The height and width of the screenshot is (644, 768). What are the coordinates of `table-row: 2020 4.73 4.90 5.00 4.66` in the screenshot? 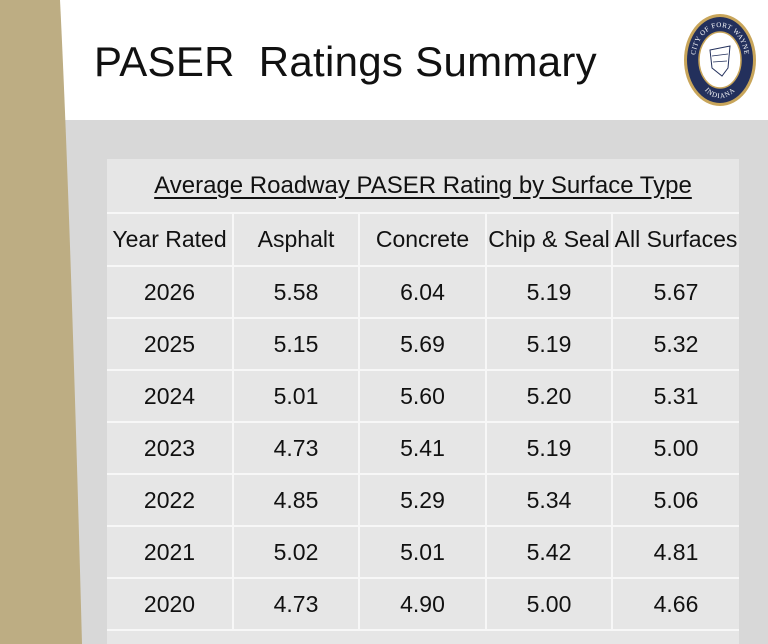 It's located at (423, 604).